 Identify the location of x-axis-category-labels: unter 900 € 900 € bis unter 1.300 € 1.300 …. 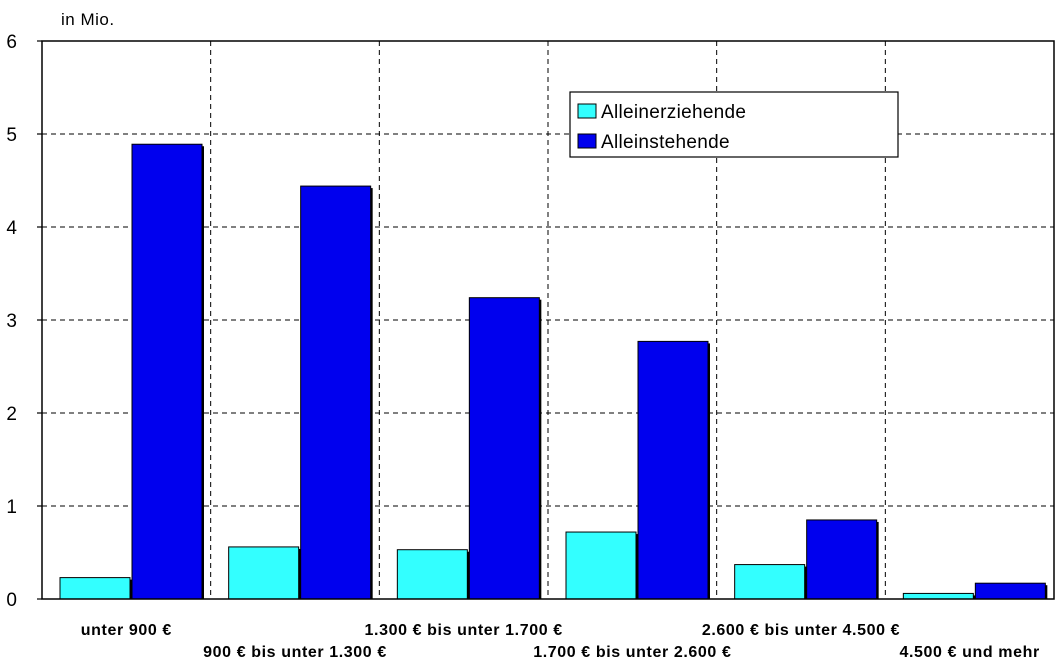
(560, 641).